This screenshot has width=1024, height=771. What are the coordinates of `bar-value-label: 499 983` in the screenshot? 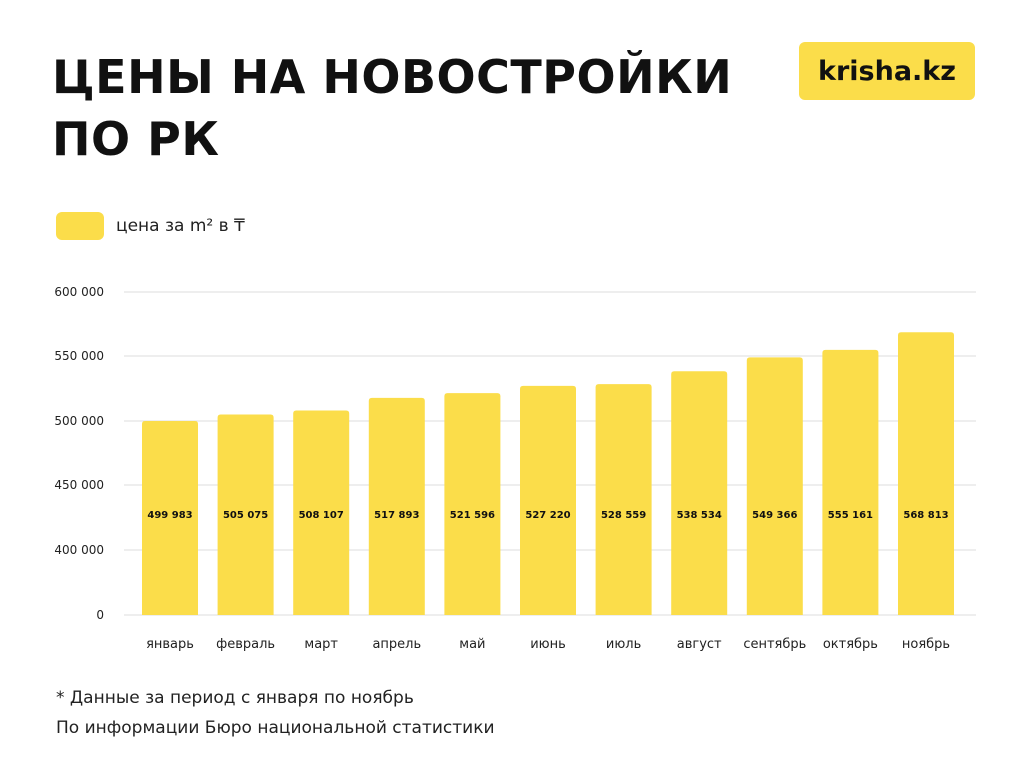 It's located at (169, 515).